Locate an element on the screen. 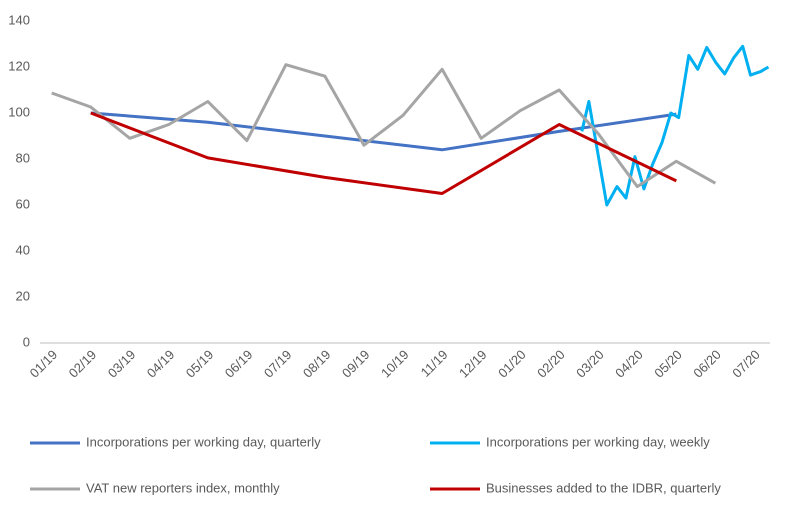 Image resolution: width=790 pixels, height=515 pixels. x-tick-label: 07/20 is located at coordinates (746, 364).